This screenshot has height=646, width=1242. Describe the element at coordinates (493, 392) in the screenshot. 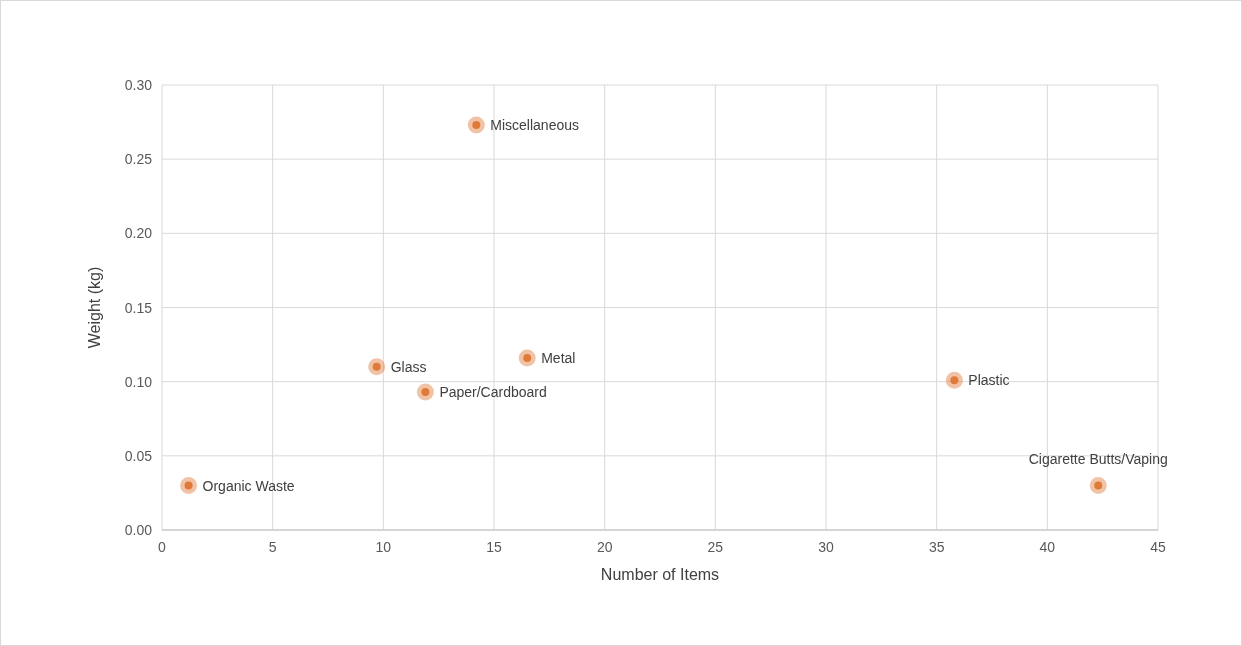

I see `annotation: Paper/Cardboard` at that location.